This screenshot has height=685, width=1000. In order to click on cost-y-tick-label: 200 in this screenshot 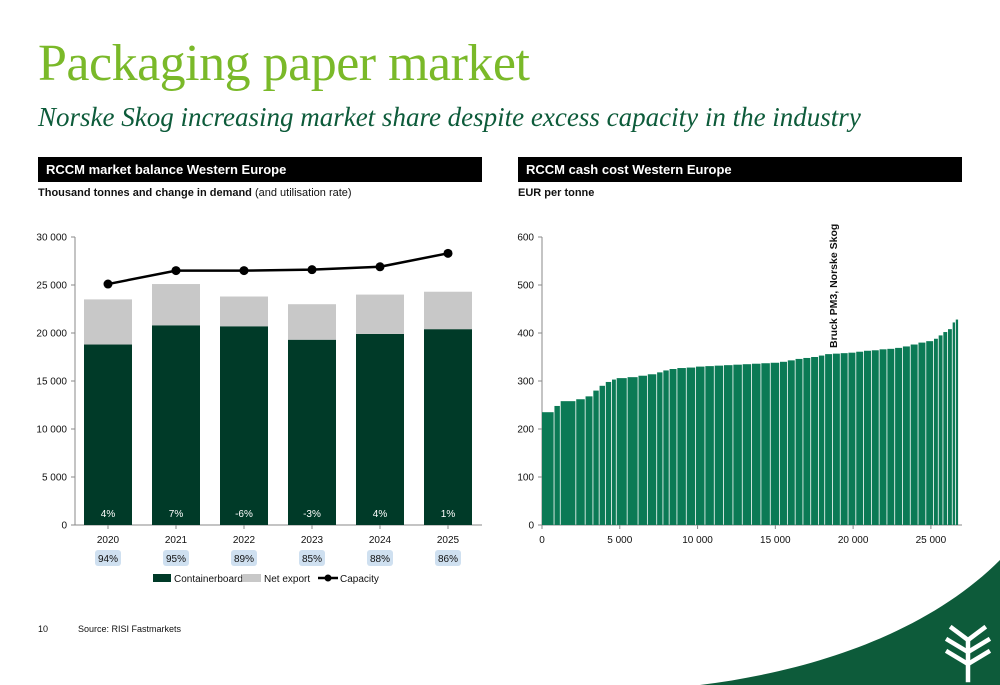, I will do `click(525, 430)`.